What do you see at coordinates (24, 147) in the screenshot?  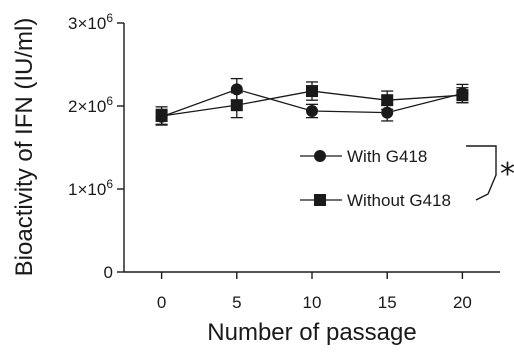 I see `y-axis-label: Bioactivity of IFN (IU/ml)` at bounding box center [24, 147].